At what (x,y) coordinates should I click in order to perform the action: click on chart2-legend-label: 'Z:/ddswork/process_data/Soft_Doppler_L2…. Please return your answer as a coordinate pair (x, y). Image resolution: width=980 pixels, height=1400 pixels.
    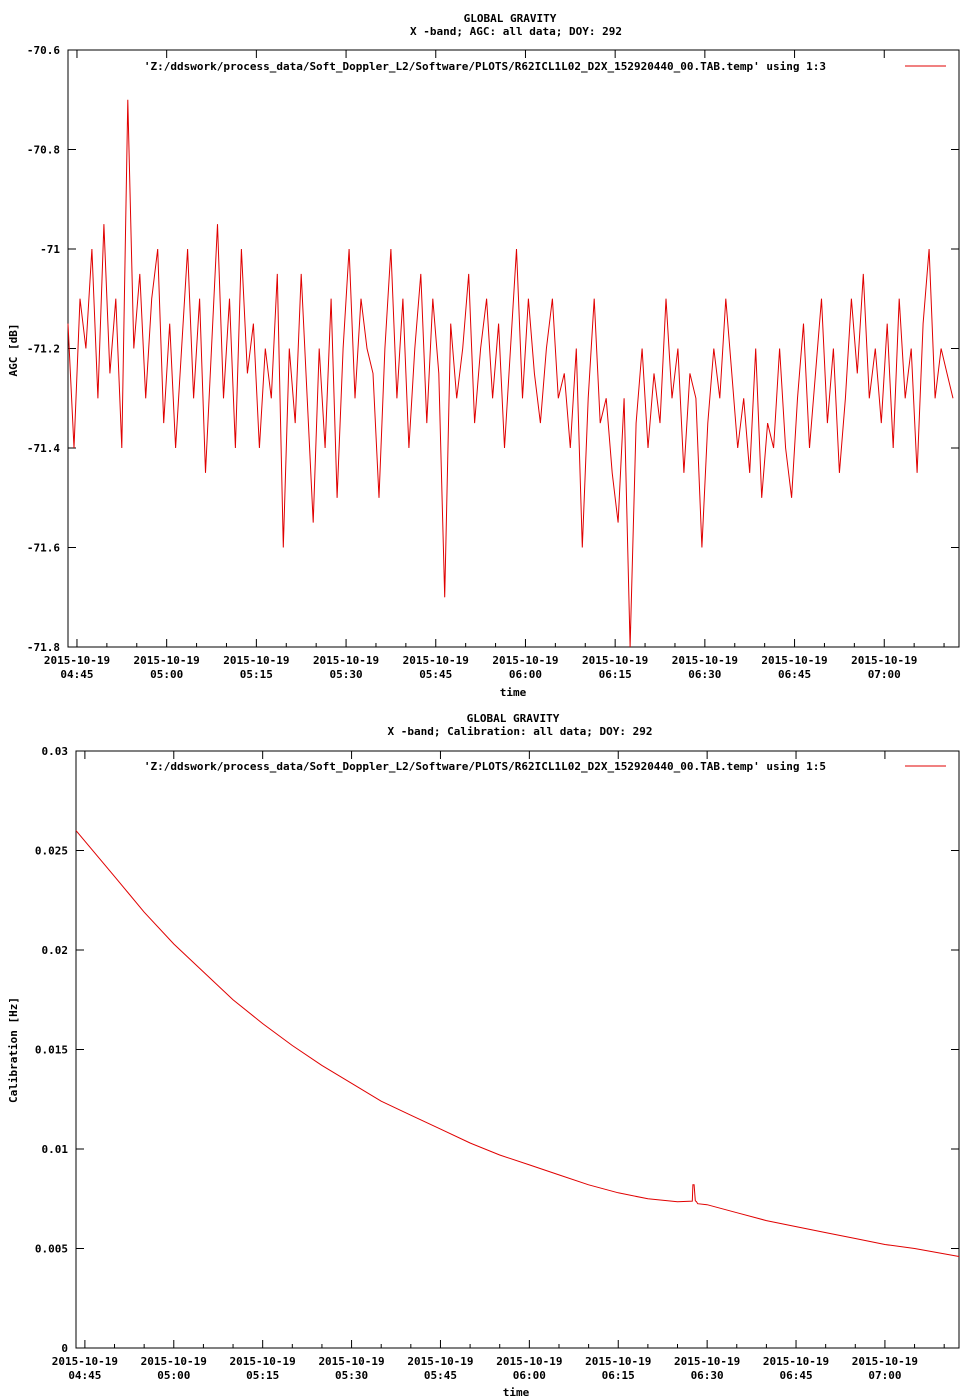
    Looking at the image, I should click on (485, 766).